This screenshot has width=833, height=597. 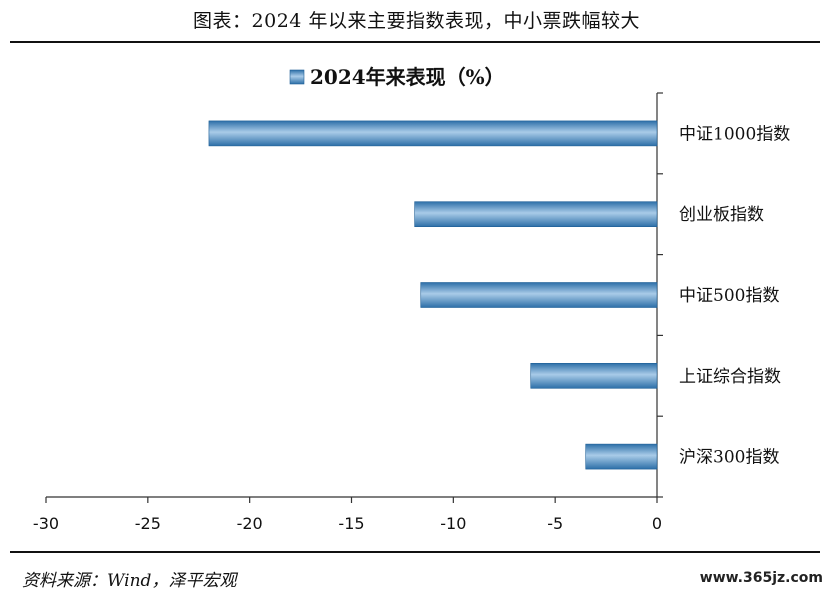 I want to click on x-tick-label: -5, so click(x=555, y=523).